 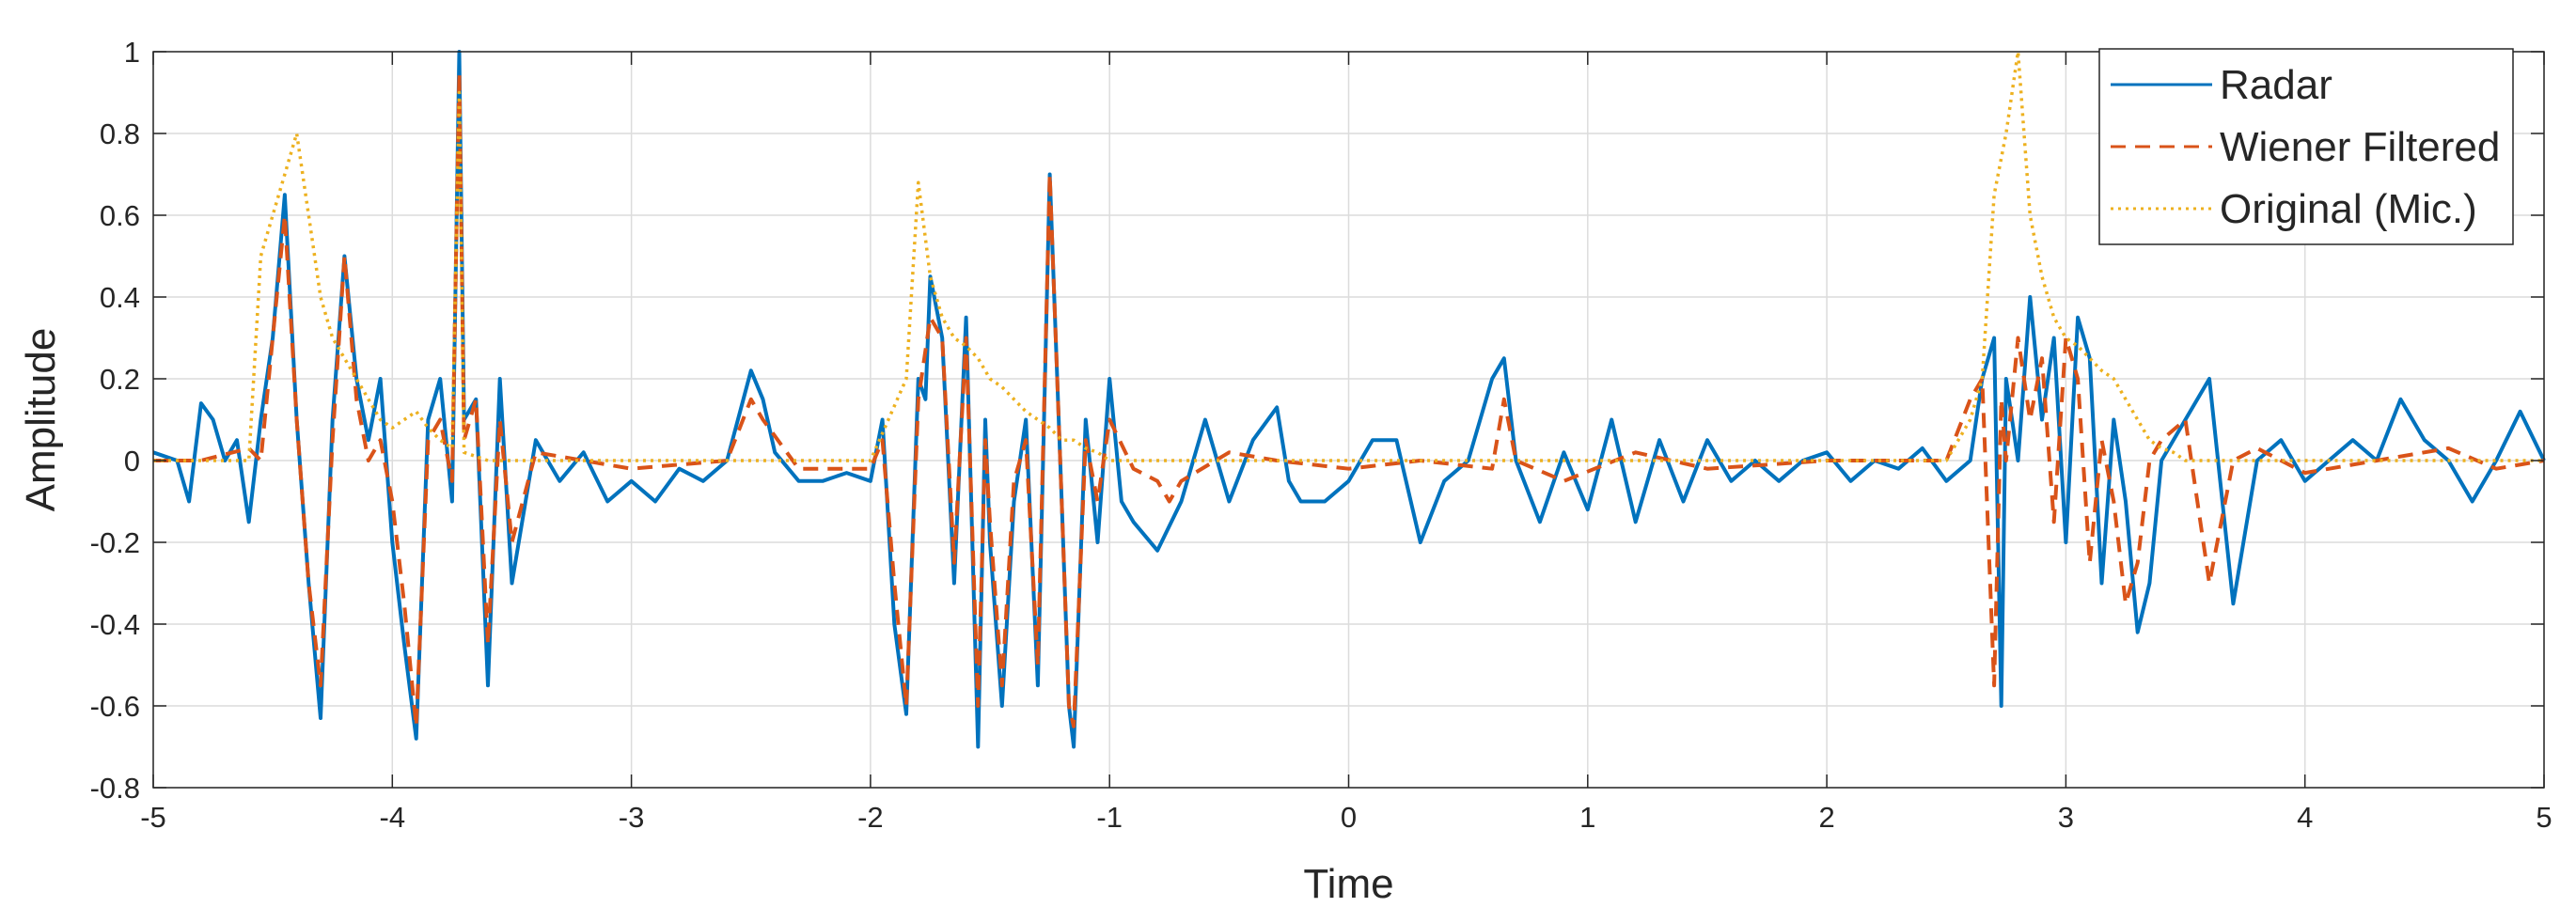 What do you see at coordinates (120, 216) in the screenshot?
I see `y-tick-label: 0.6` at bounding box center [120, 216].